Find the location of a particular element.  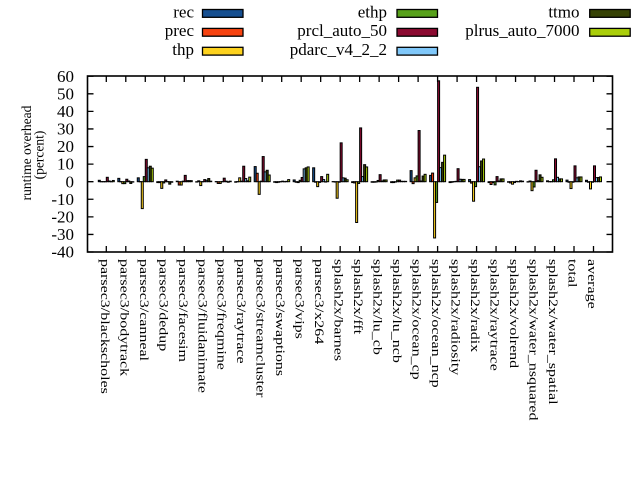

svg-text: -40 is located at coordinates (62, 252).